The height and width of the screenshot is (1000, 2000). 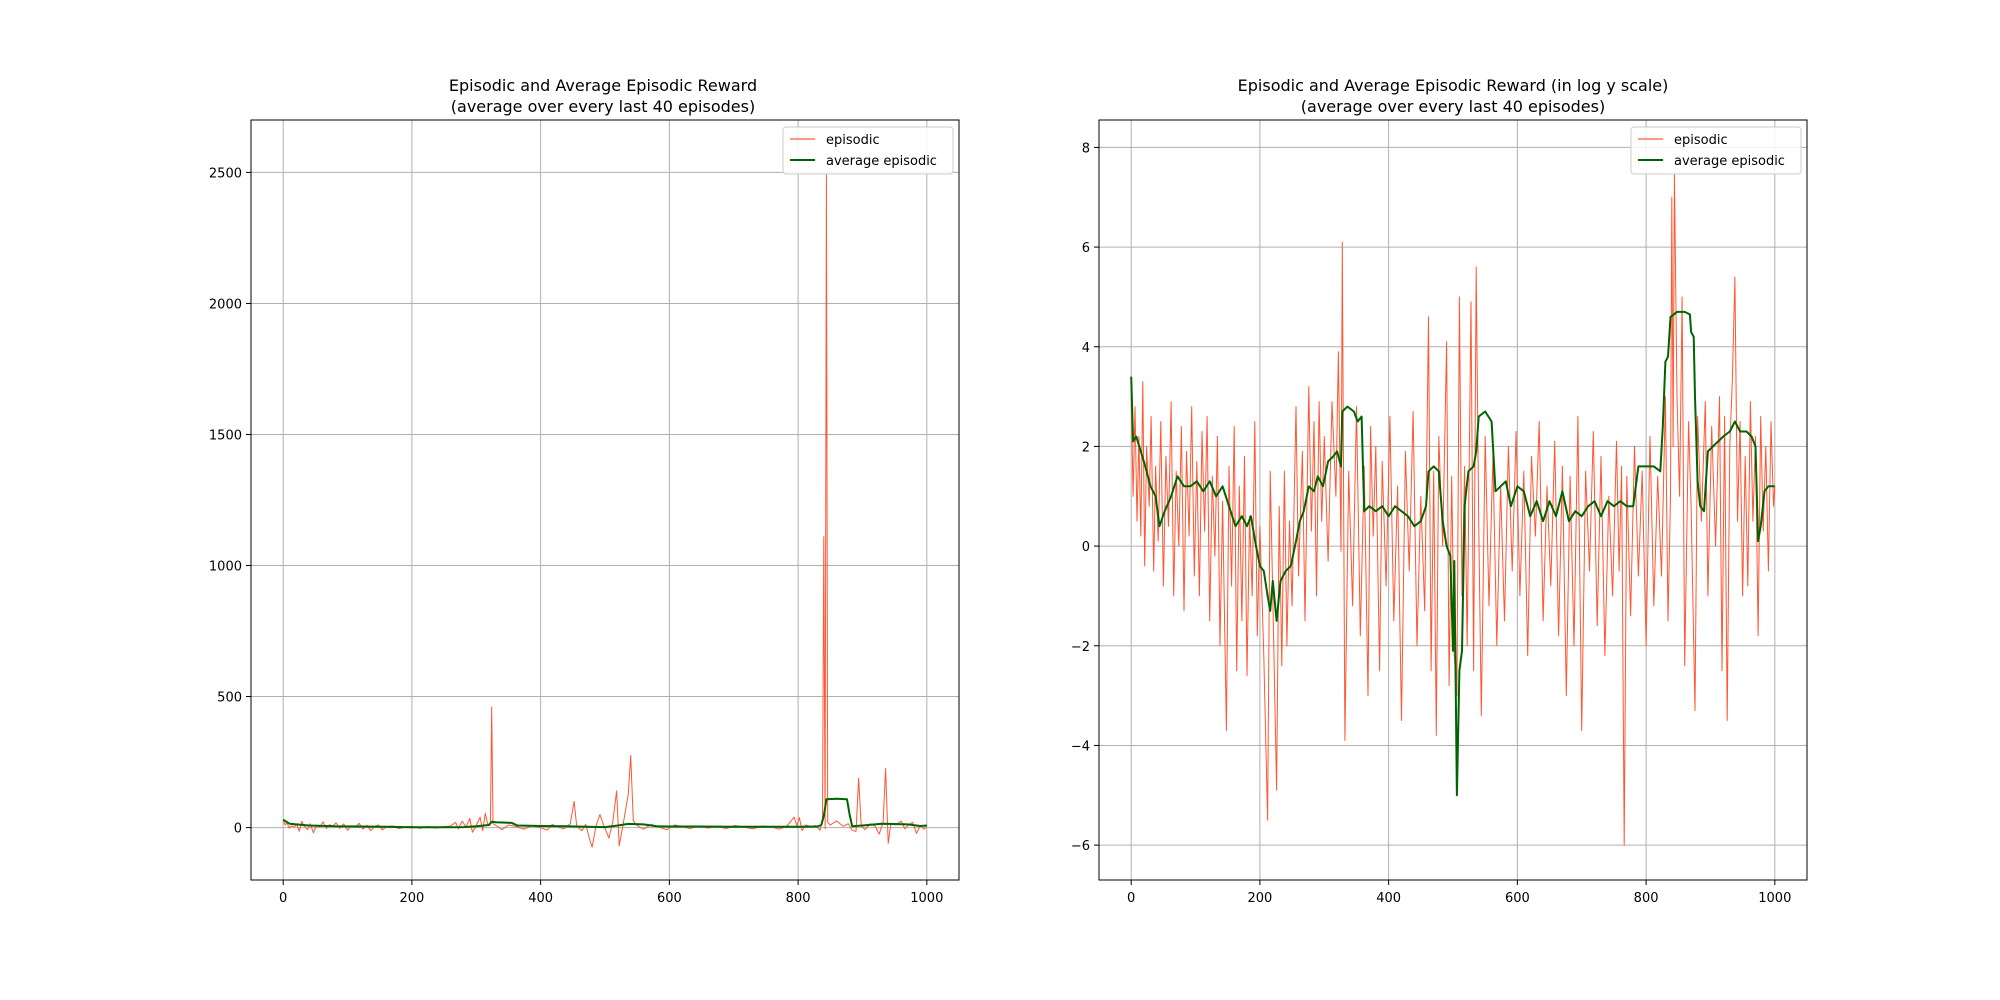 I want to click on y-tick-label: 4, so click(x=1086, y=348).